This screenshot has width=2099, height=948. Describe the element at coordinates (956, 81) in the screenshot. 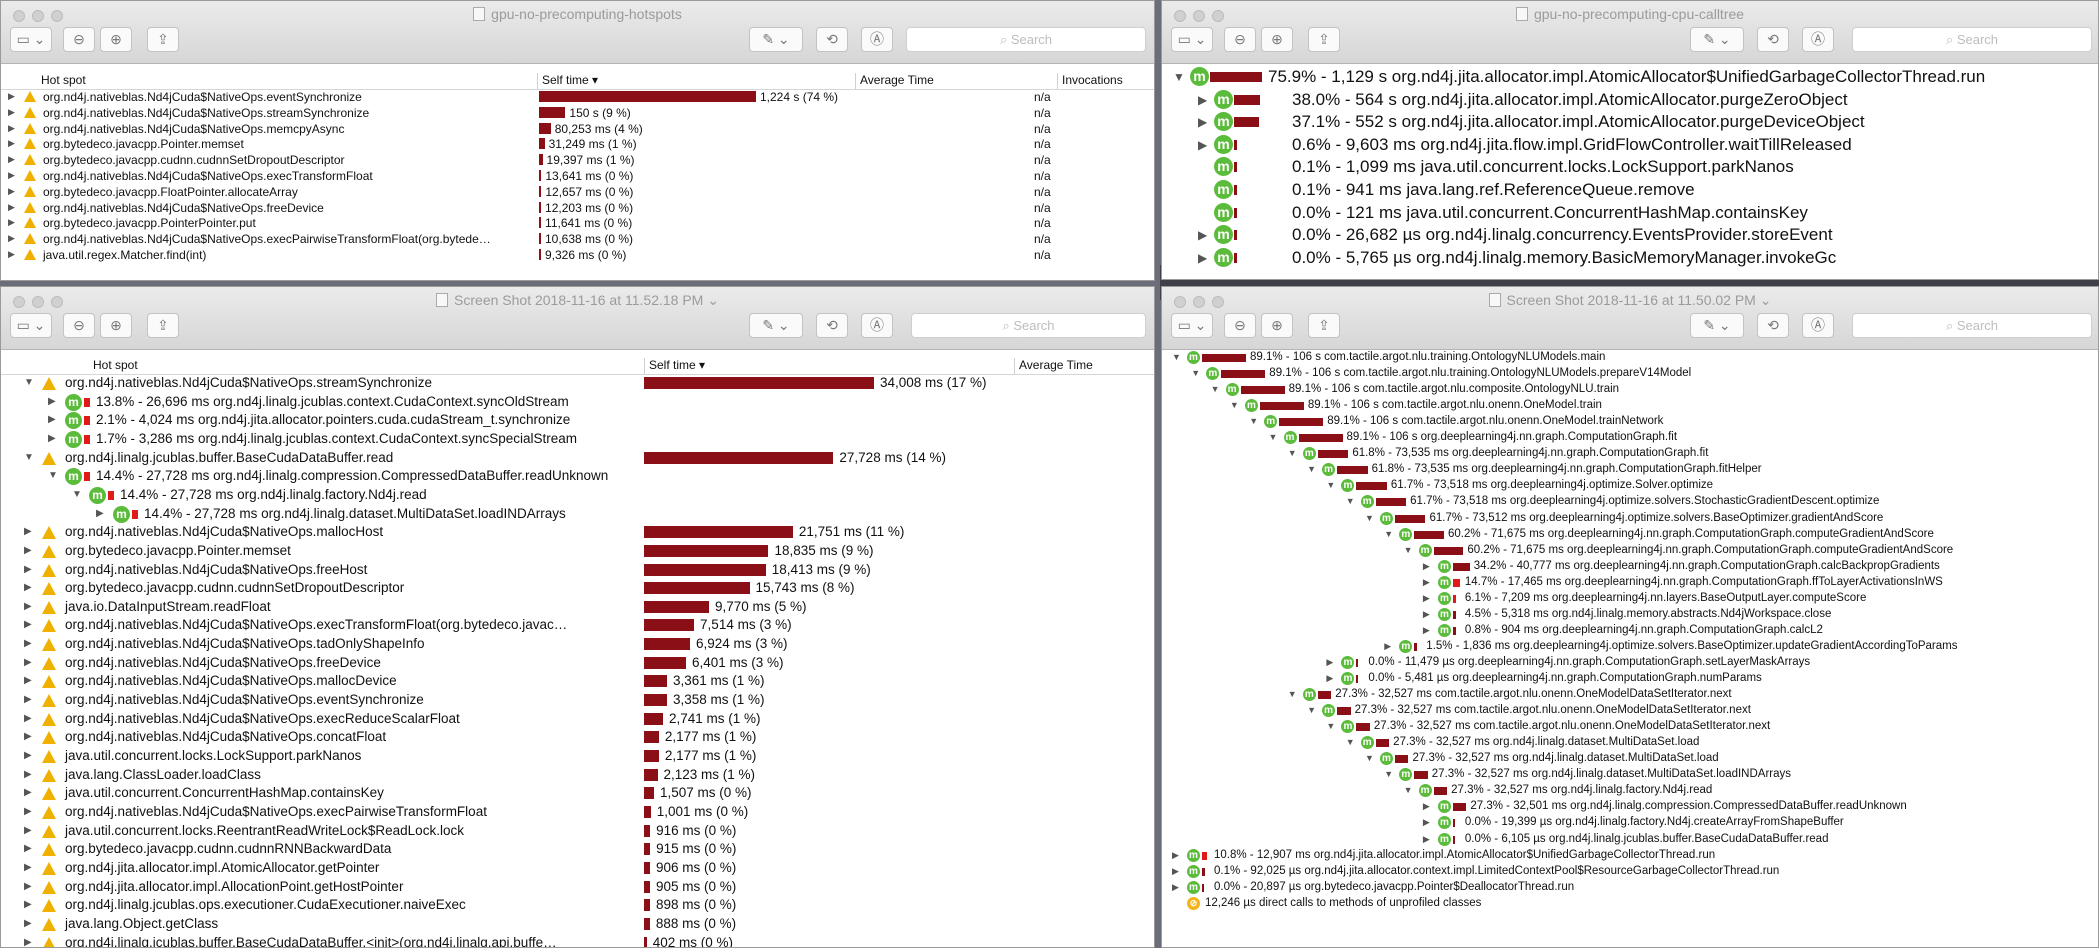

I see `column-header-average-time: Average Time` at that location.